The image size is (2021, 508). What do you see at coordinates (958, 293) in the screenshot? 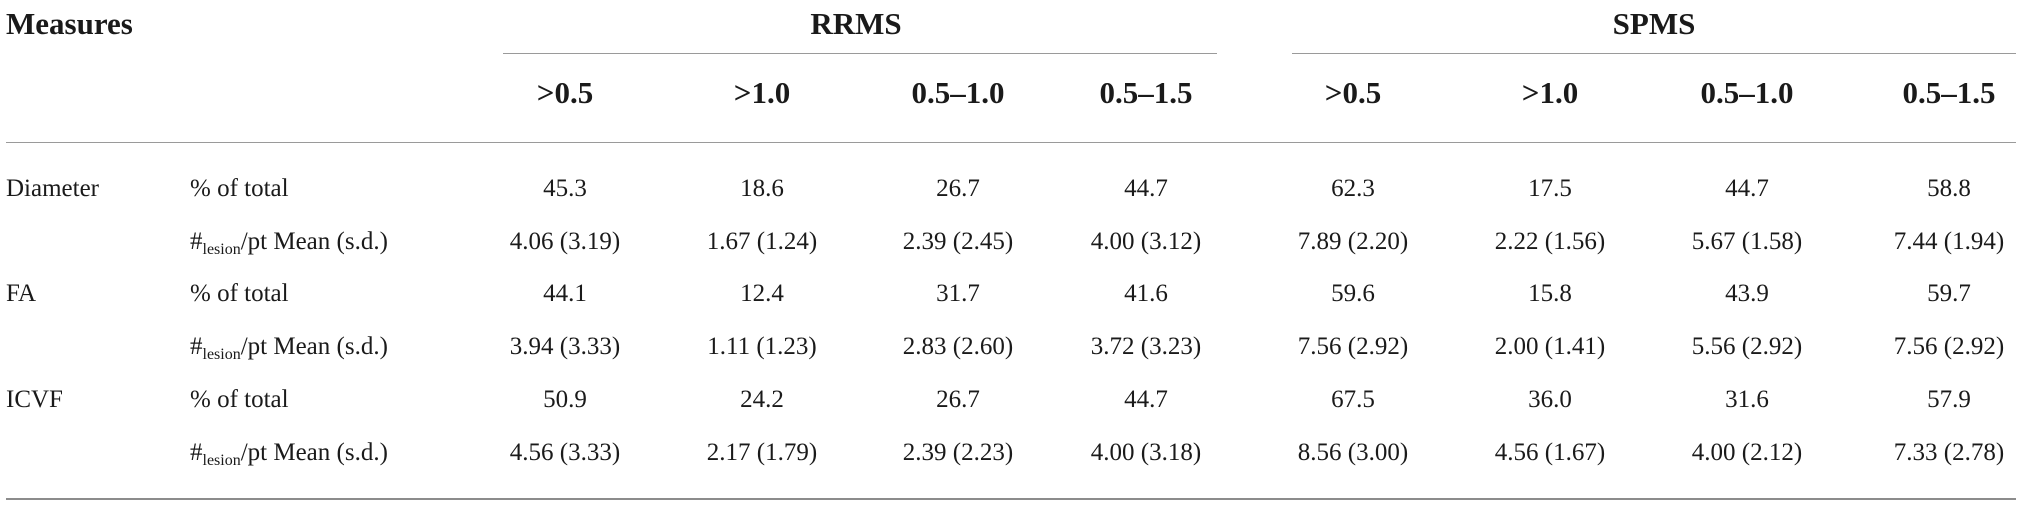
I see `table-cell: 31.7` at bounding box center [958, 293].